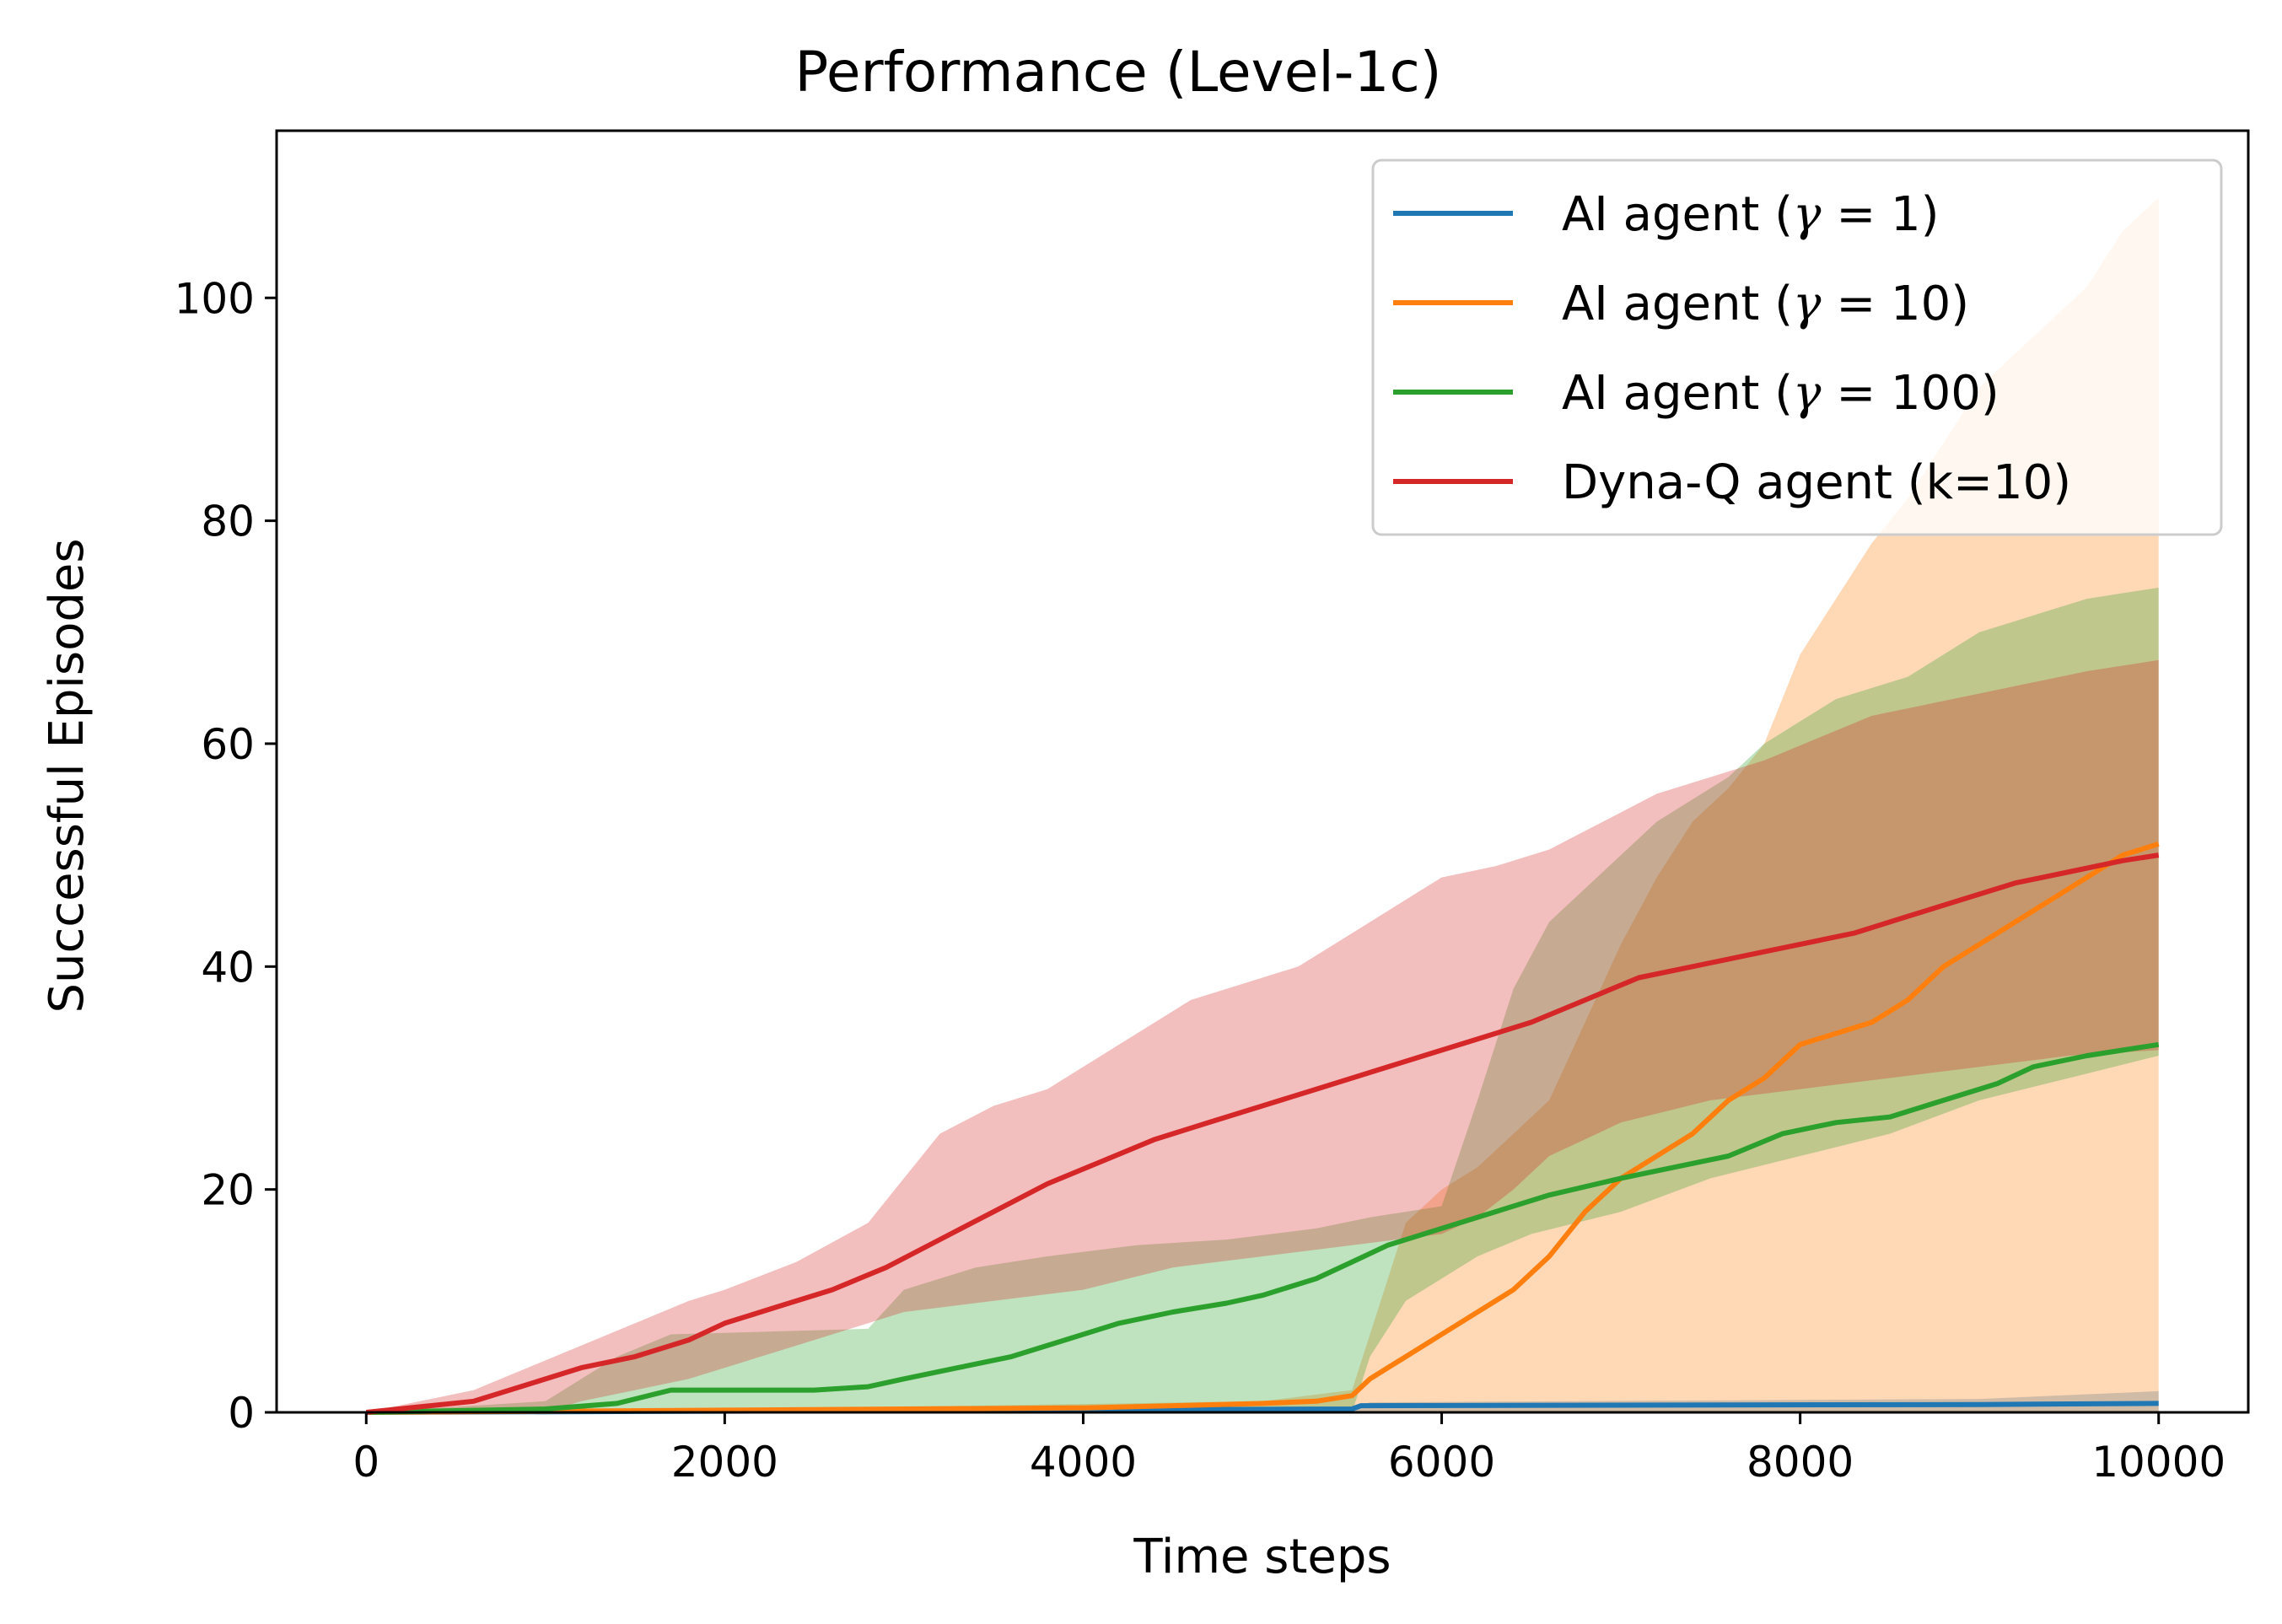 This screenshot has height=1624, width=2282. What do you see at coordinates (1117, 72) in the screenshot?
I see `chart-title: Performance (Level-1c)` at bounding box center [1117, 72].